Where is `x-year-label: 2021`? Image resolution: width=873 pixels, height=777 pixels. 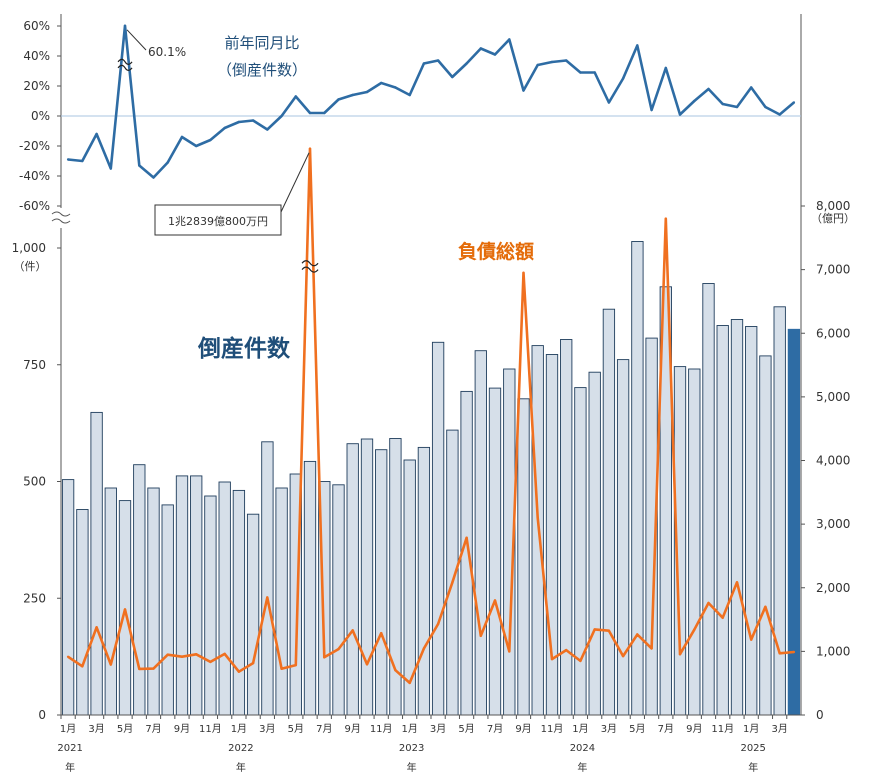 x-year-label: 2021 is located at coordinates (69, 748).